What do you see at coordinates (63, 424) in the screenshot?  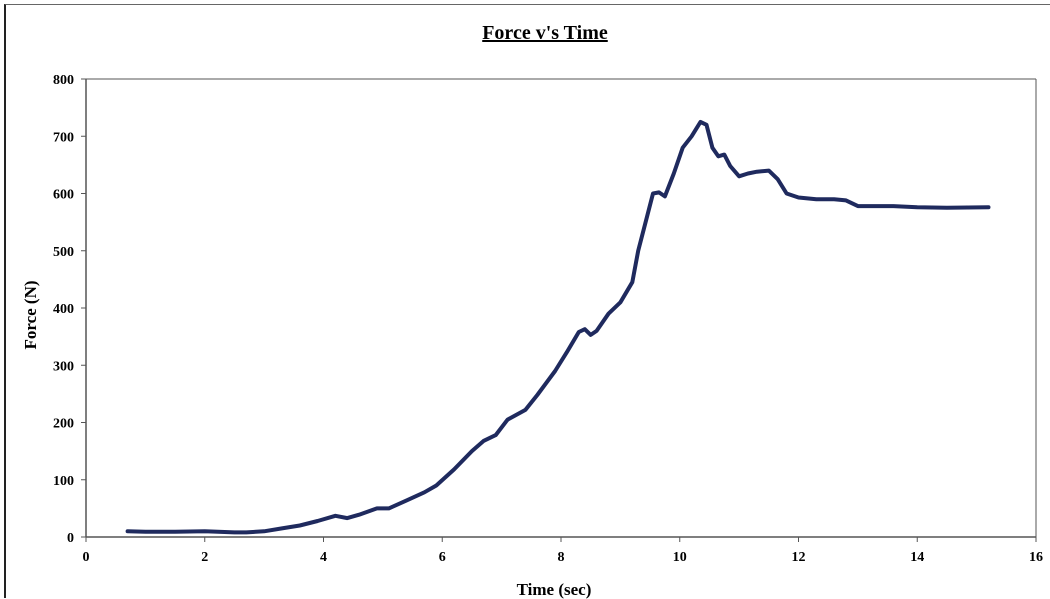 I see `y-tick-label: 200` at bounding box center [63, 424].